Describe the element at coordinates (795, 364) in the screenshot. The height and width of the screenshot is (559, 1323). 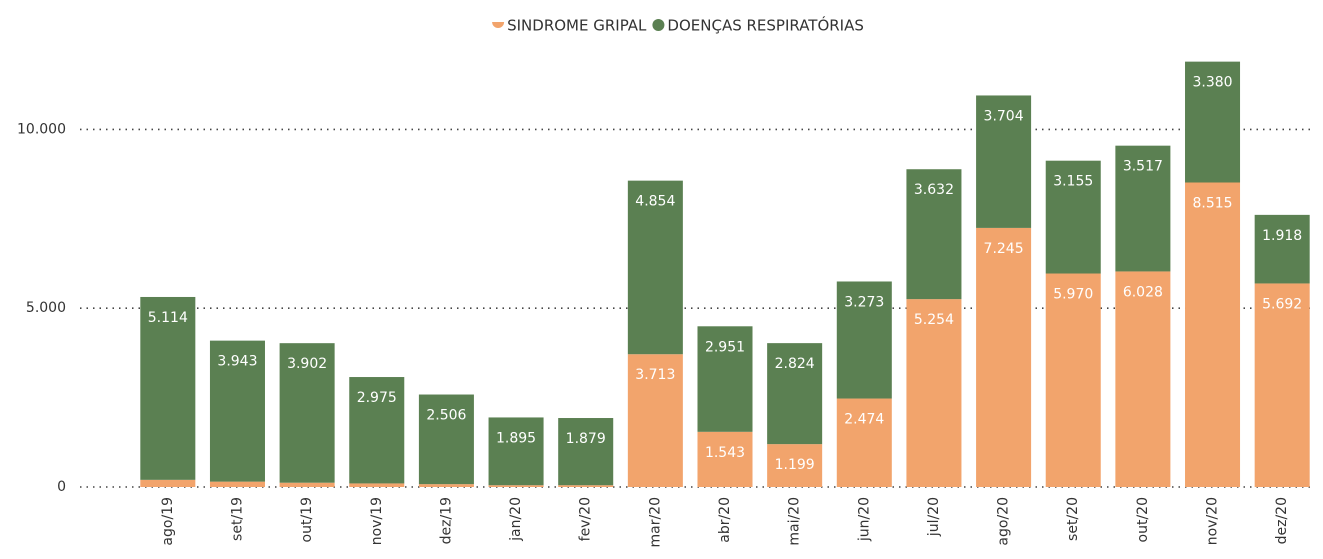
I see `value-label: 2.824` at that location.